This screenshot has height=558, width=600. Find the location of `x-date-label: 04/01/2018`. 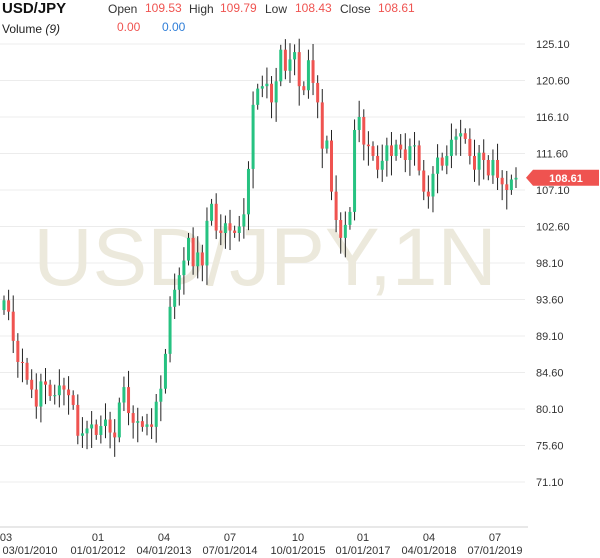

x-date-label: 04/01/2018 is located at coordinates (428, 551).